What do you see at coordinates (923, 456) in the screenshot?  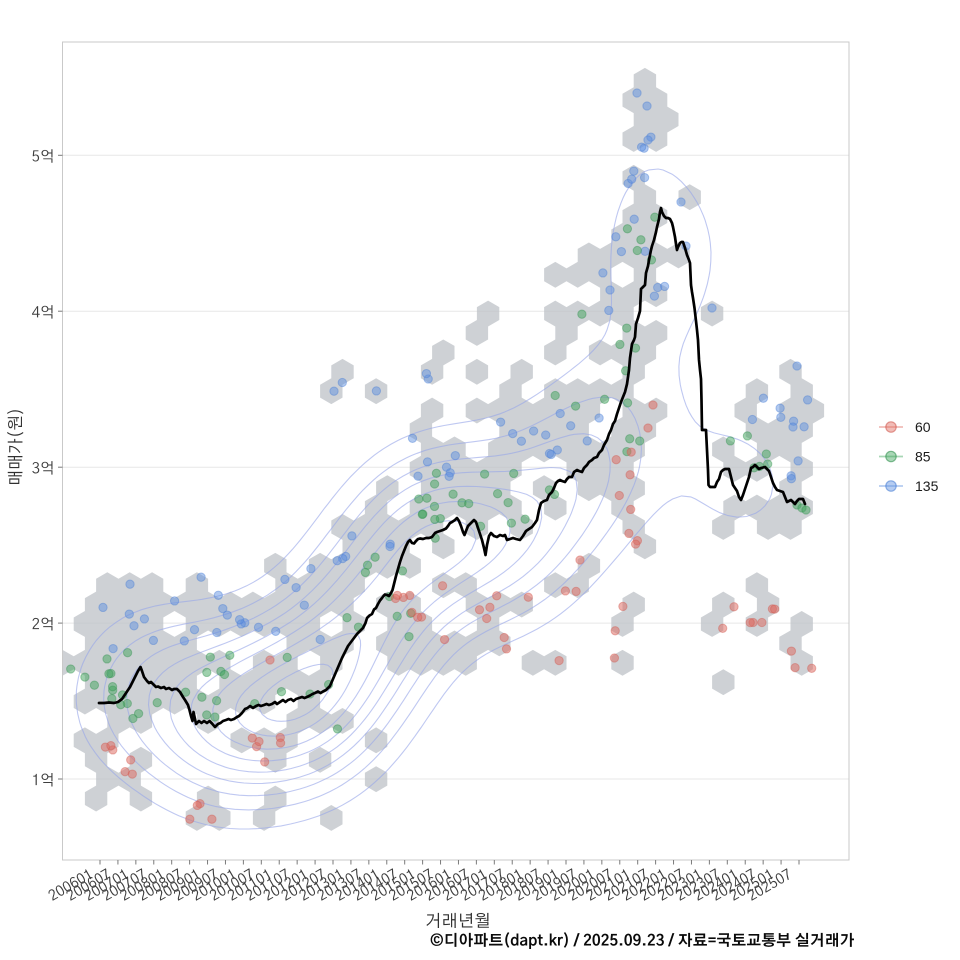 I see `svg-text: 85` at bounding box center [923, 456].